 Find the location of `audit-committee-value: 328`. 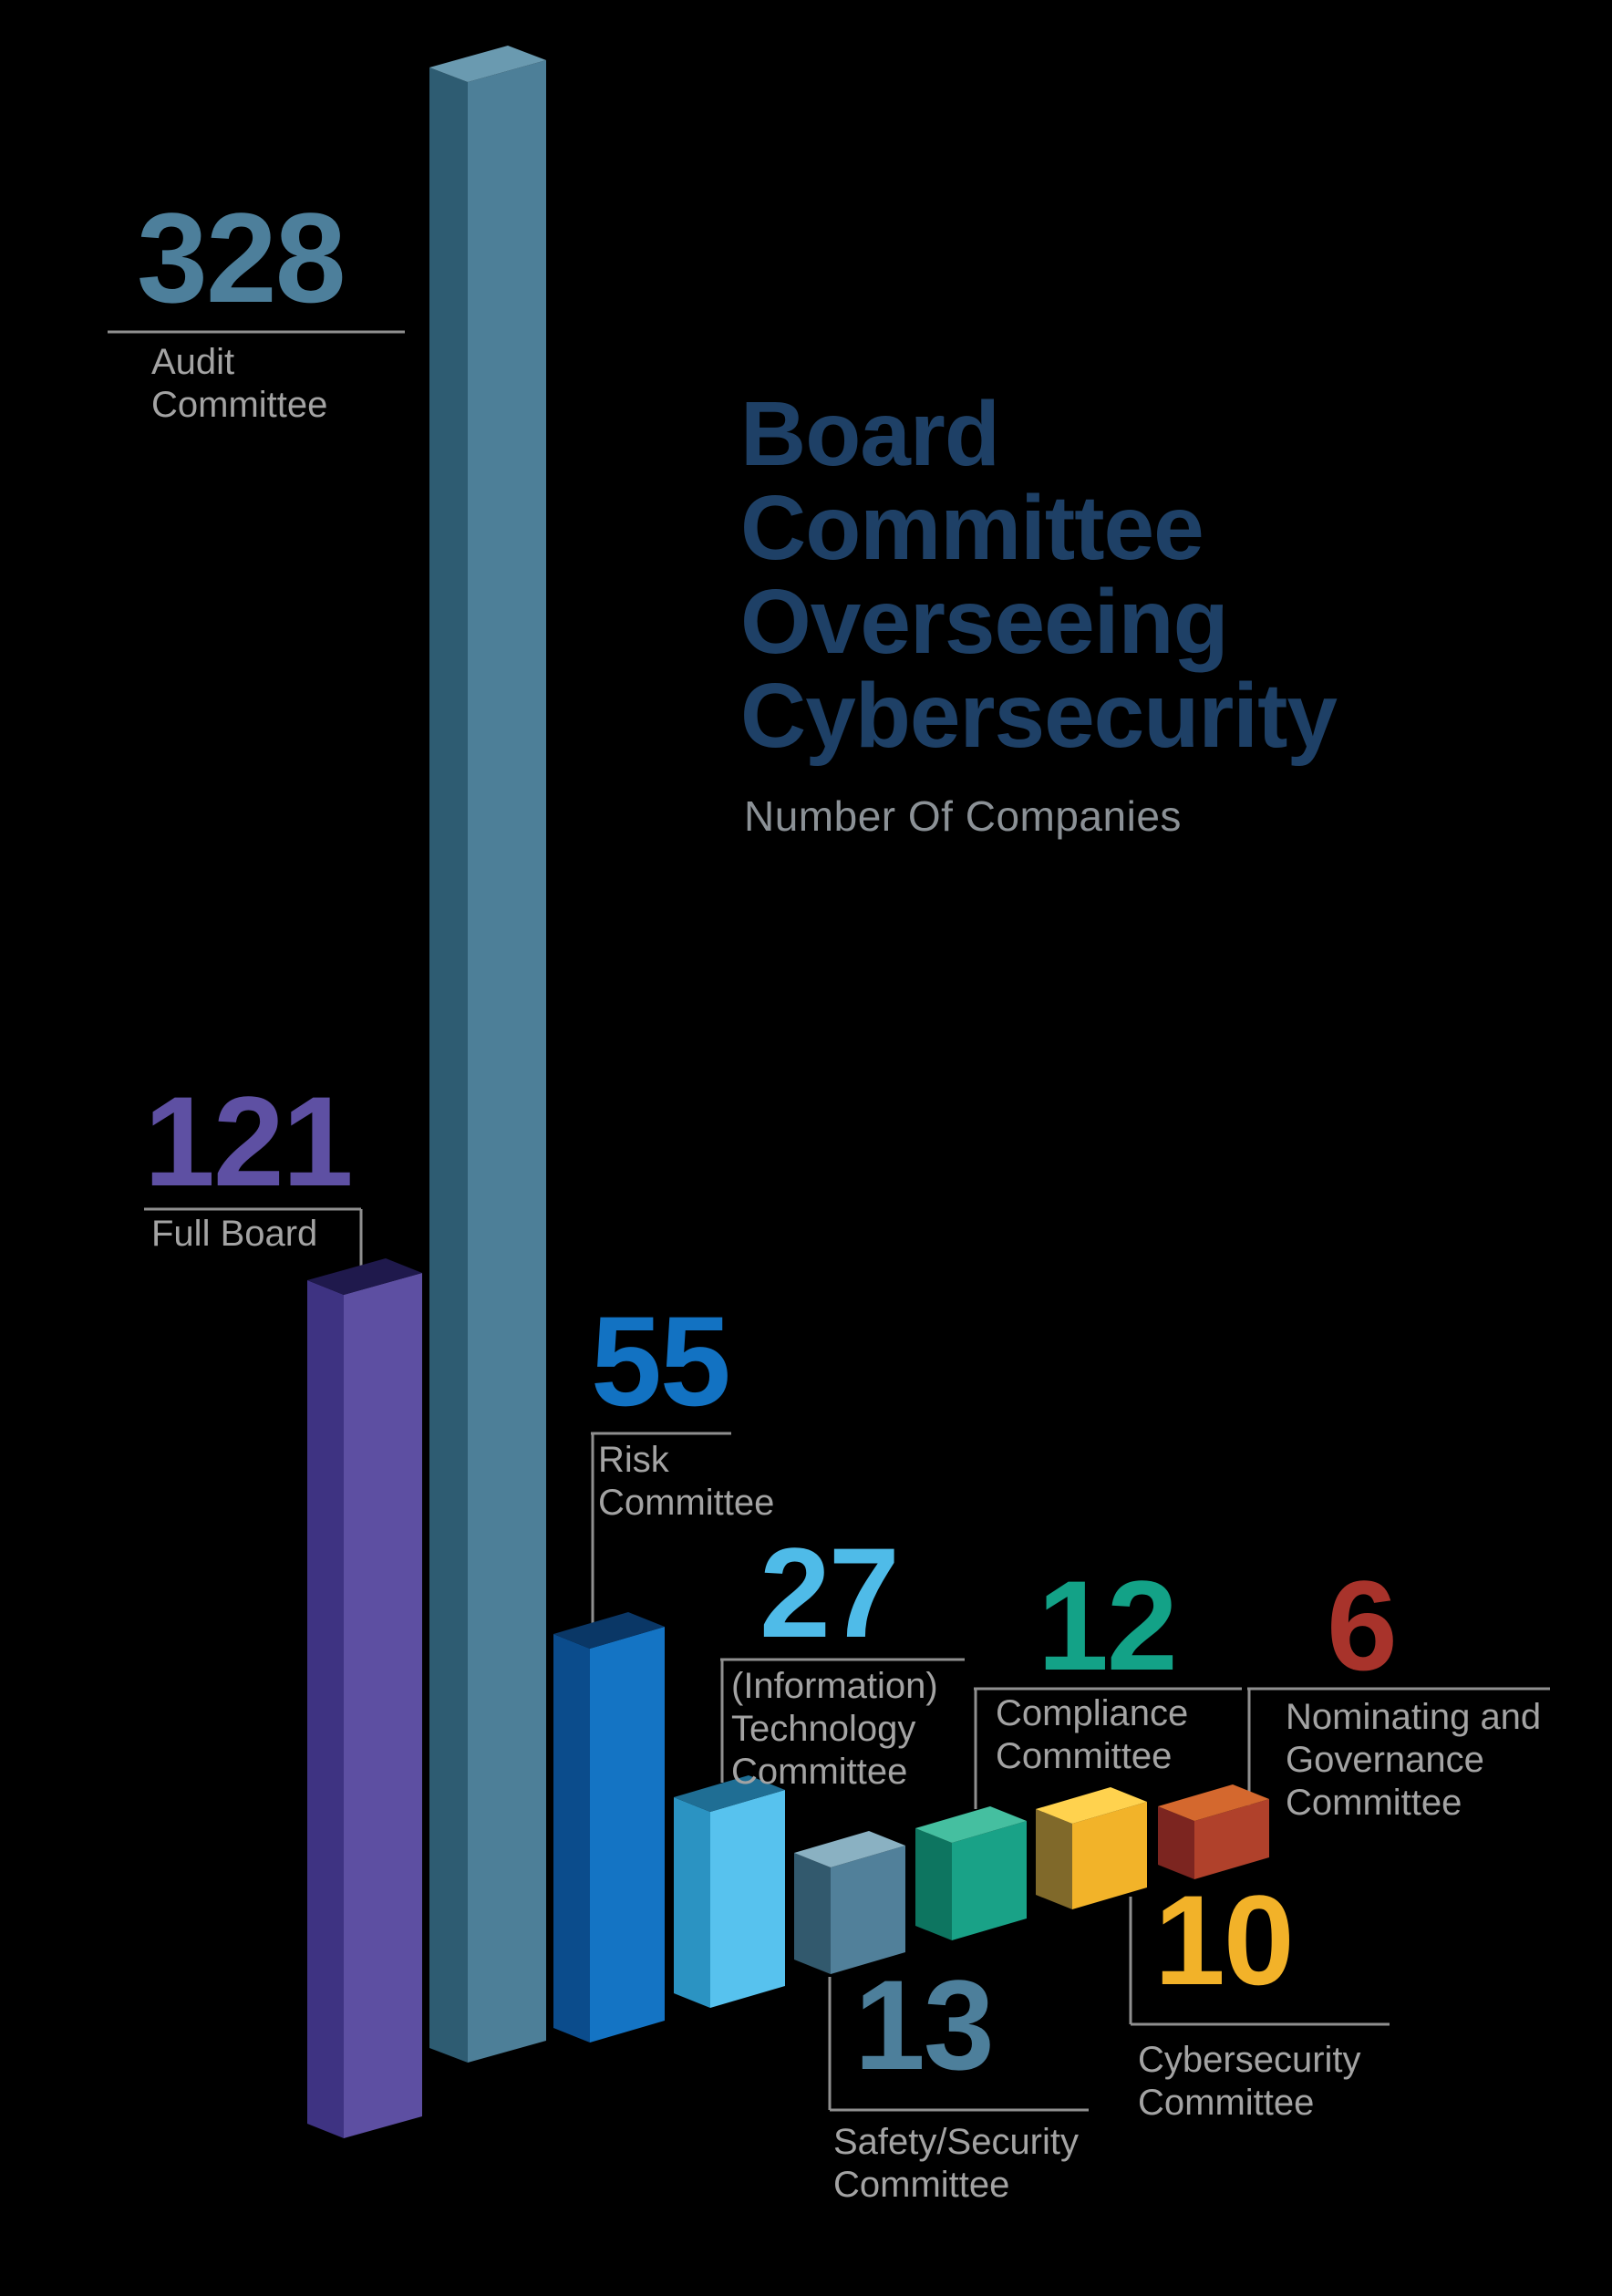

audit-committee-value: 328 is located at coordinates (241, 257).